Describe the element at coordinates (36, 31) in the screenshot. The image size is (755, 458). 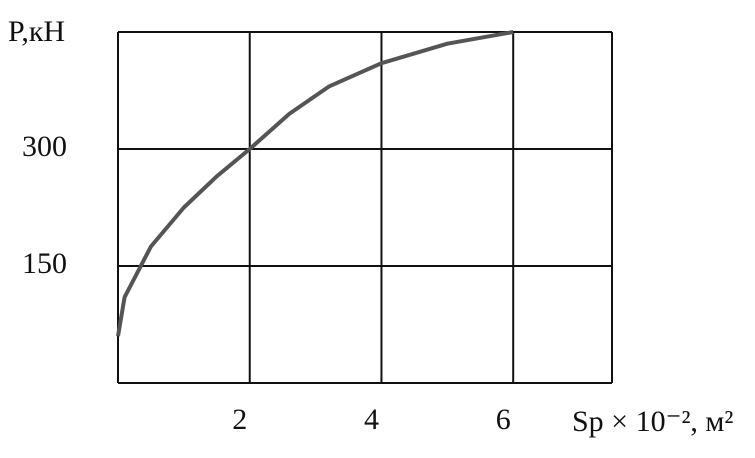
I see `y-axis-label: P,кН` at that location.